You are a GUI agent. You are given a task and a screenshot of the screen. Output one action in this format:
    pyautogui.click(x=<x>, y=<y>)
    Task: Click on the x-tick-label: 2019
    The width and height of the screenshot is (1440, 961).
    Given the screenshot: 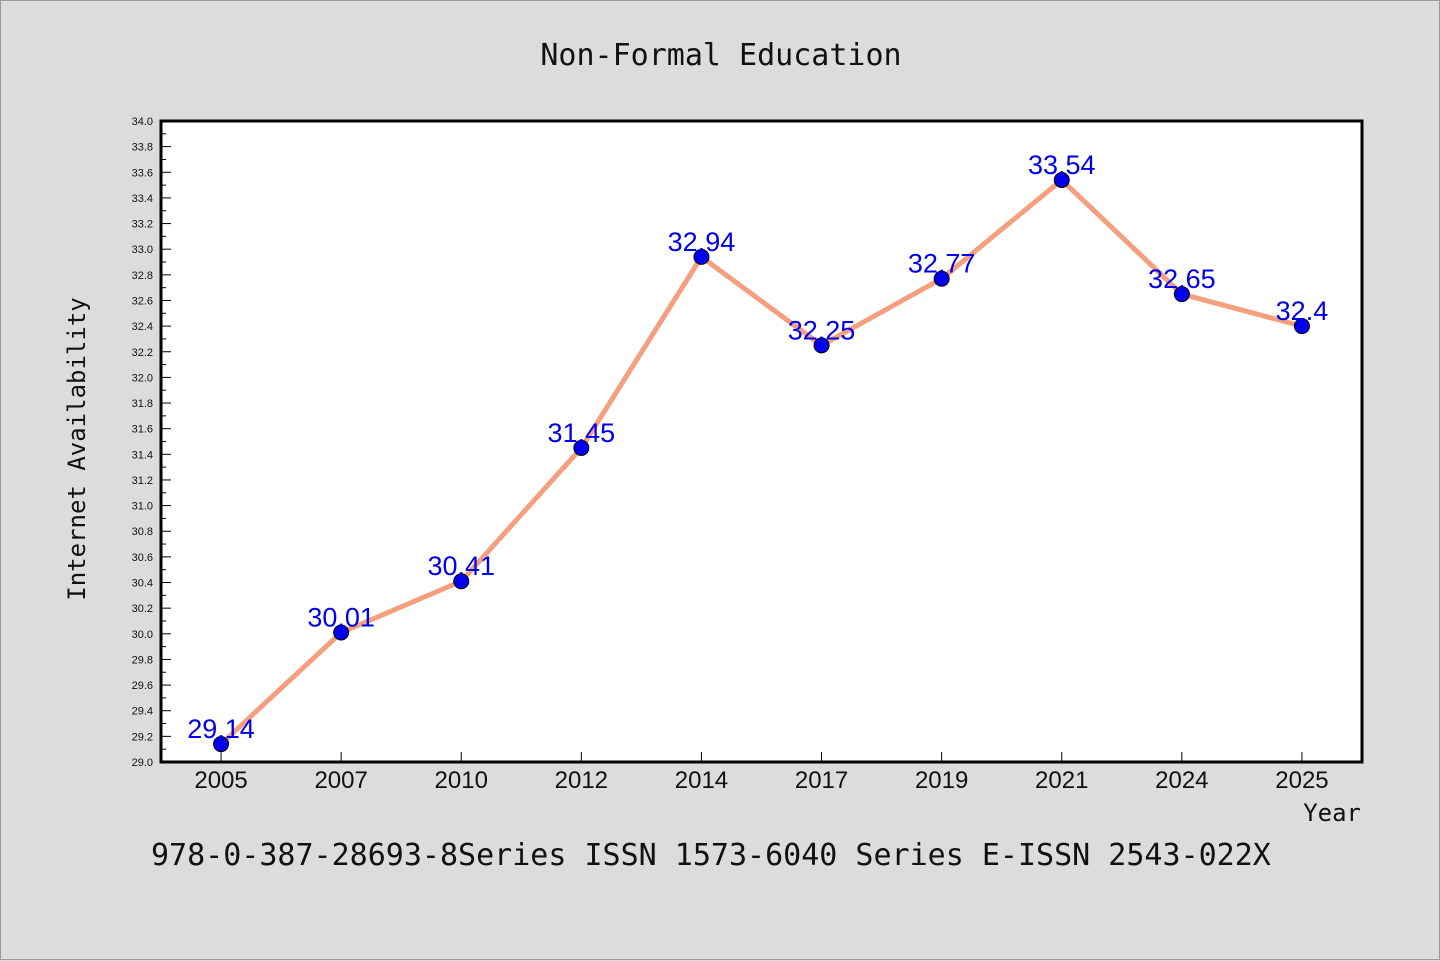 What is the action you would take?
    pyautogui.click(x=941, y=780)
    